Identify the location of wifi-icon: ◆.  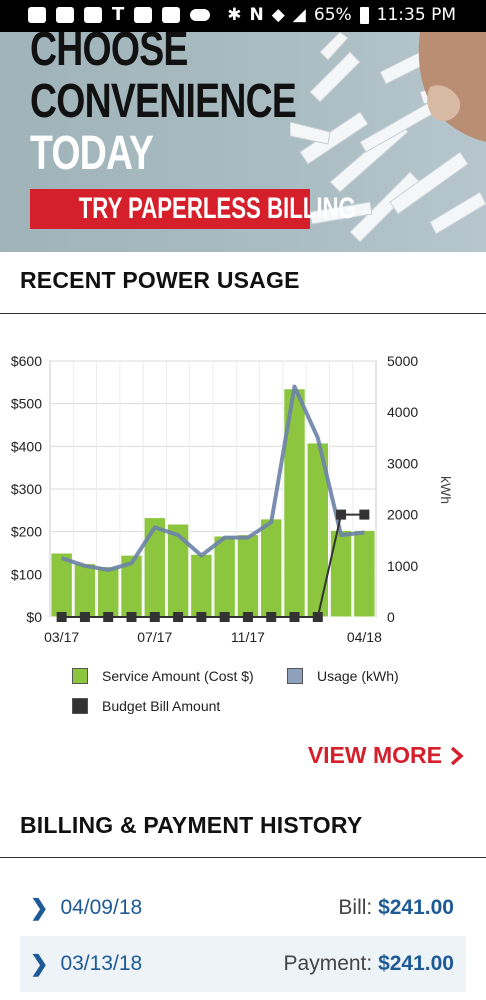
(278, 15).